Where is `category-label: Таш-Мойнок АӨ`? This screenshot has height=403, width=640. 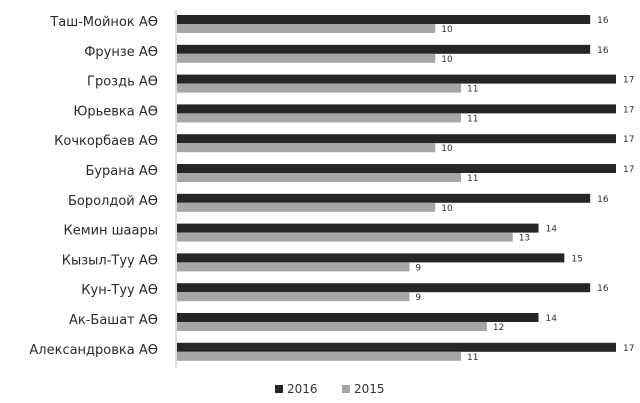
category-label: Таш-Мойнок АӨ is located at coordinates (103, 22).